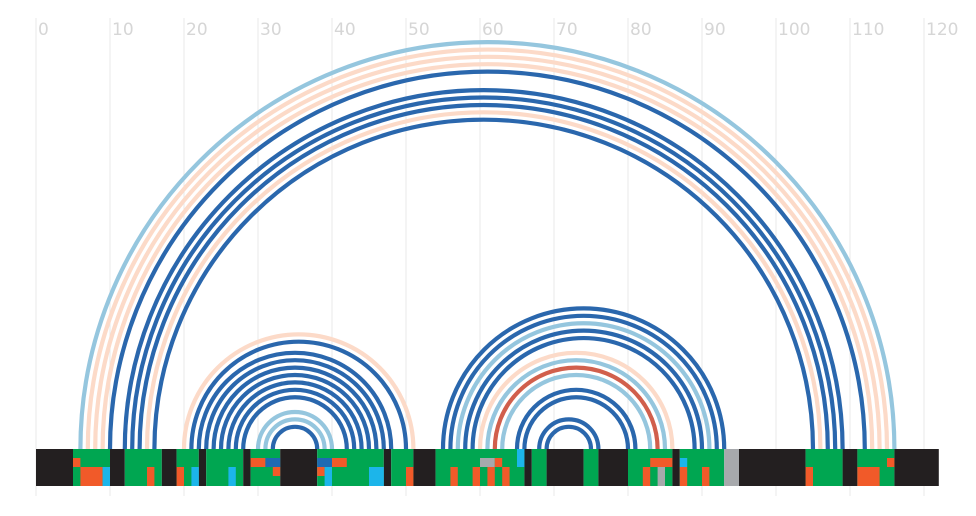 The width and height of the screenshot is (976, 516). What do you see at coordinates (942, 30) in the screenshot?
I see `x-tick-label: 120` at bounding box center [942, 30].